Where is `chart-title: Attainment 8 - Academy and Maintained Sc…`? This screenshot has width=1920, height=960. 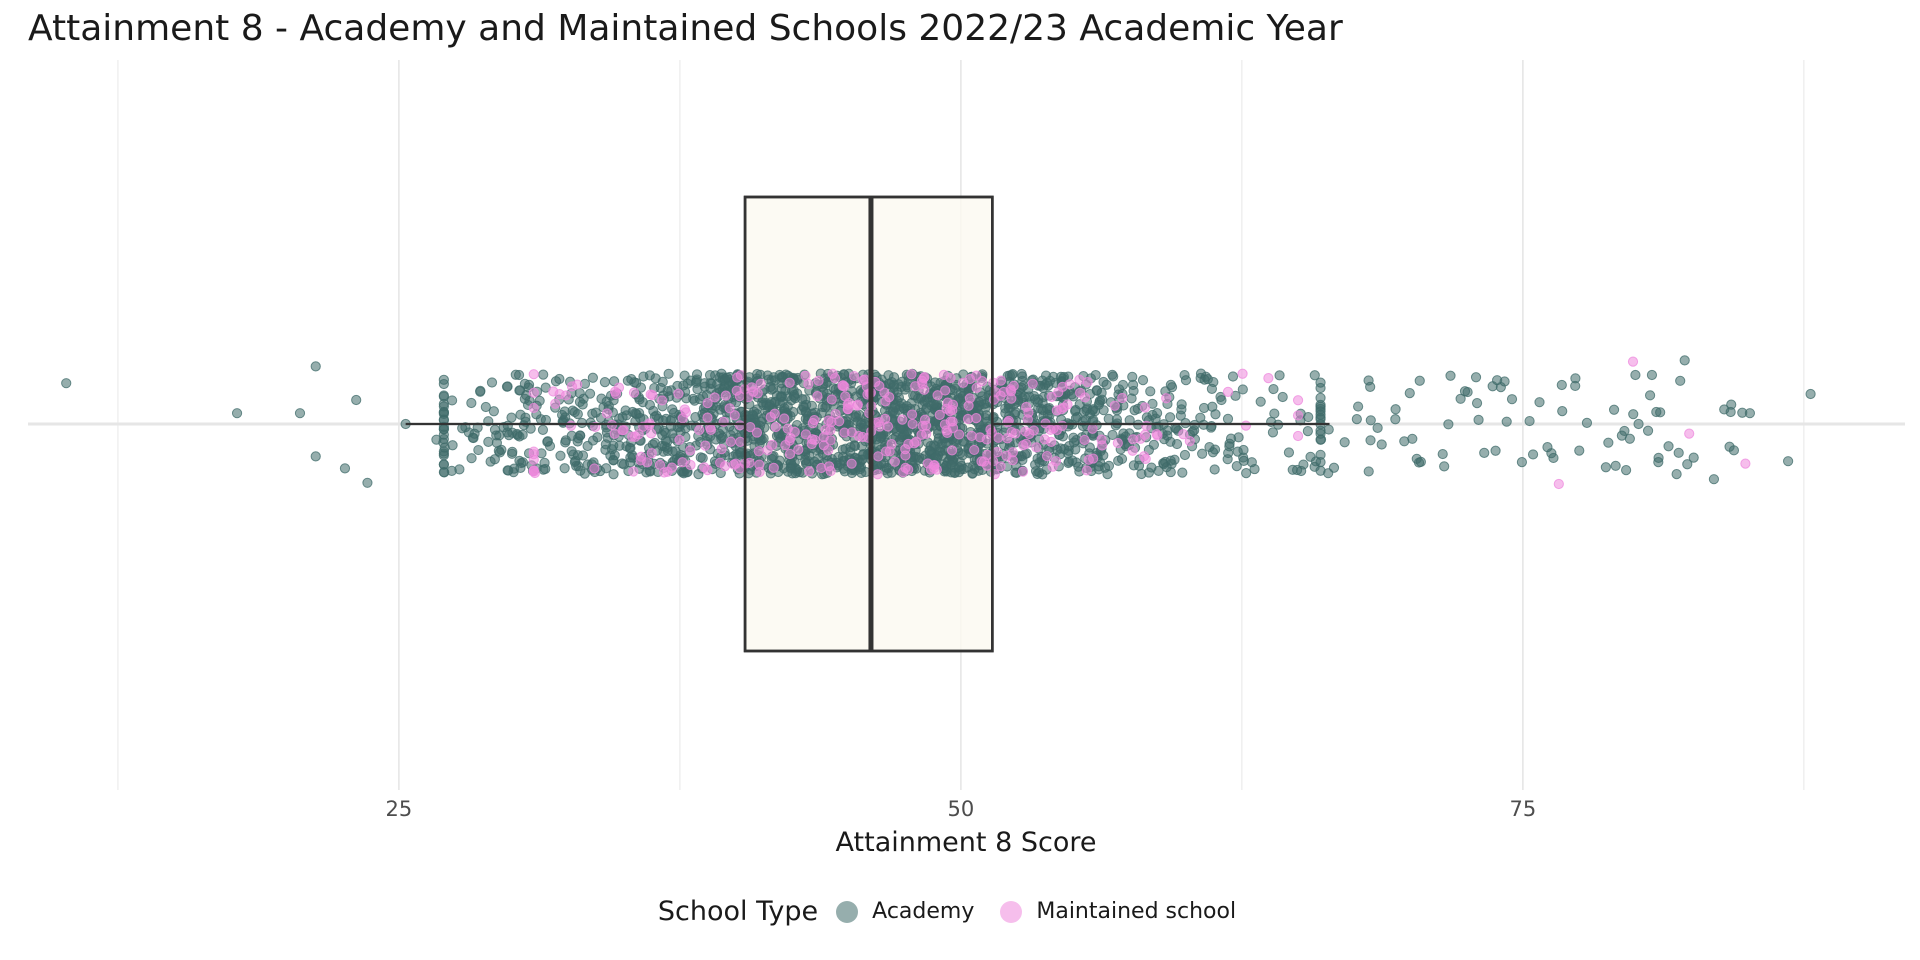
chart-title: Attainment 8 - Academy and Maintained Sc… is located at coordinates (685, 28).